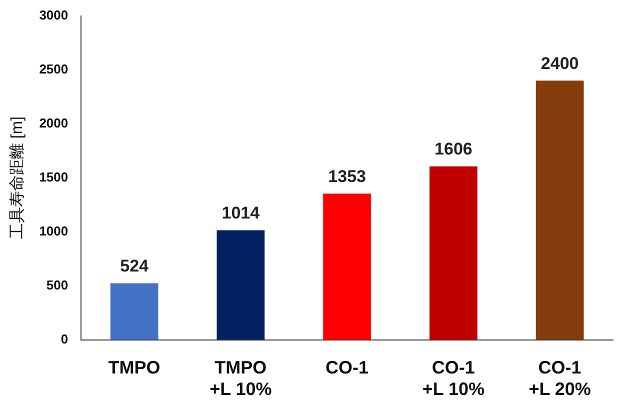 The image size is (623, 419). What do you see at coordinates (17, 178) in the screenshot?
I see `y-axis-title: 工具寿命距離 [m]` at bounding box center [17, 178].